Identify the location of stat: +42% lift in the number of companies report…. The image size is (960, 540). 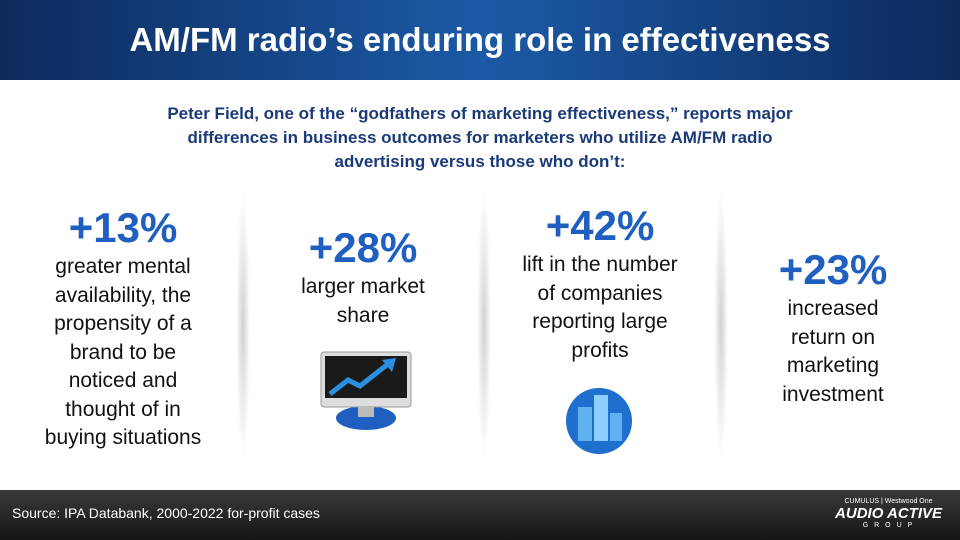
(600, 284).